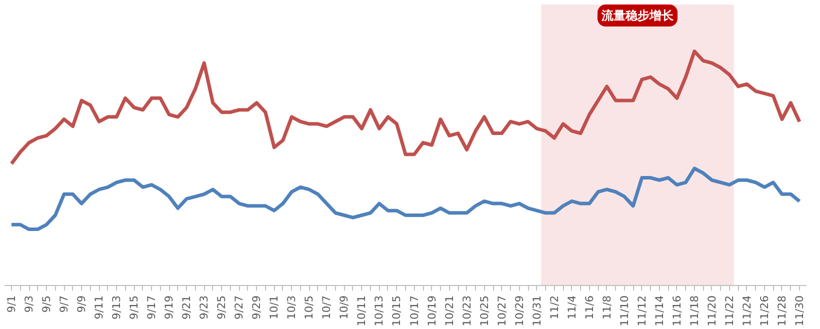 This screenshot has width=820, height=329. Describe the element at coordinates (554, 307) in the screenshot. I see `x-tick-label: 11/2` at that location.